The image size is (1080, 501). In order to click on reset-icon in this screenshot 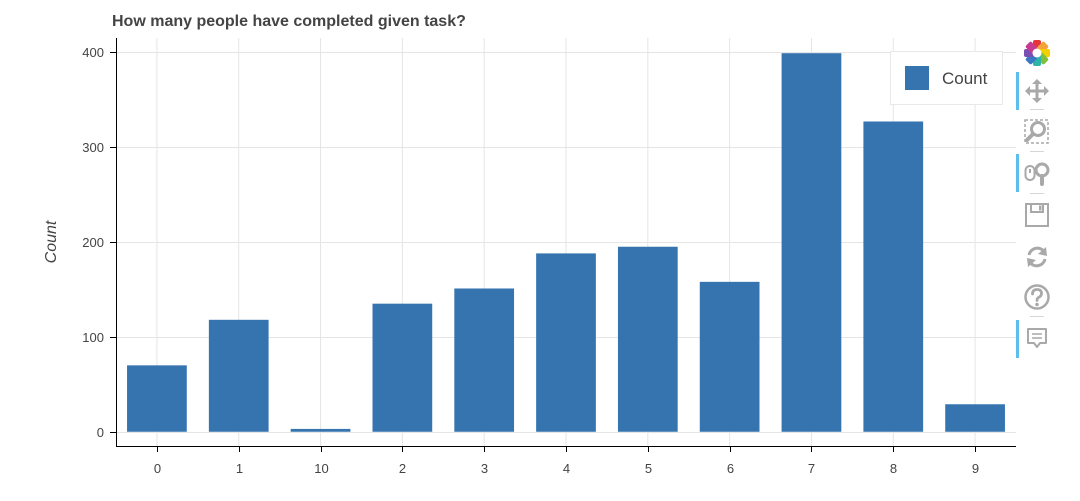, I will do `click(1037, 257)`.